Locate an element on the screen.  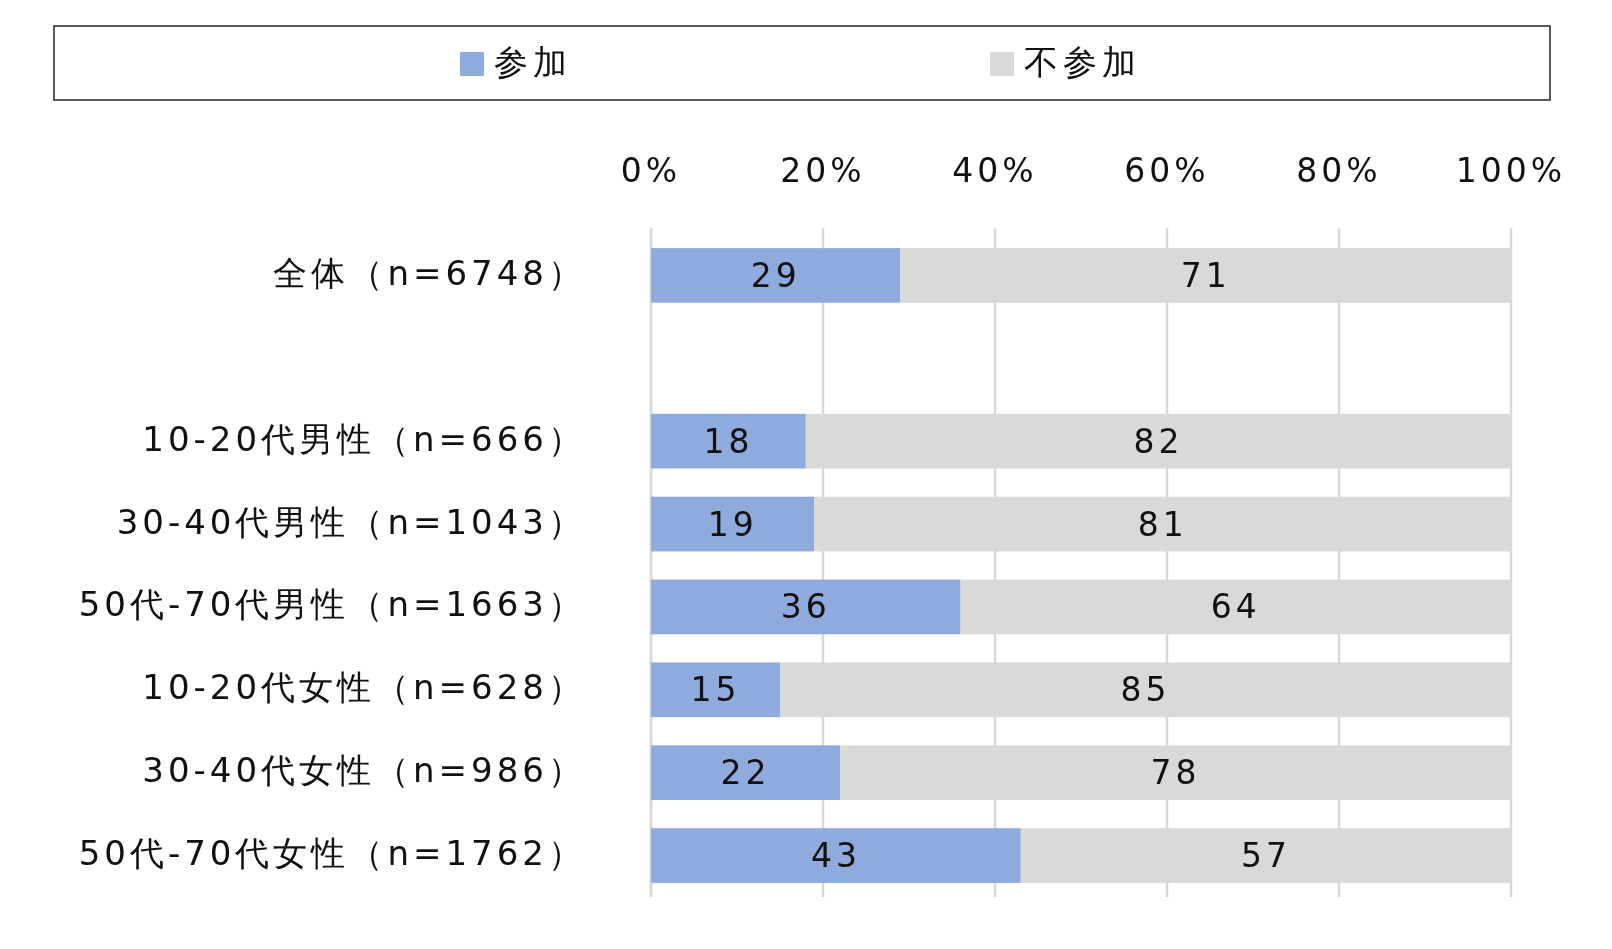
data-label: 43 is located at coordinates (835, 856).